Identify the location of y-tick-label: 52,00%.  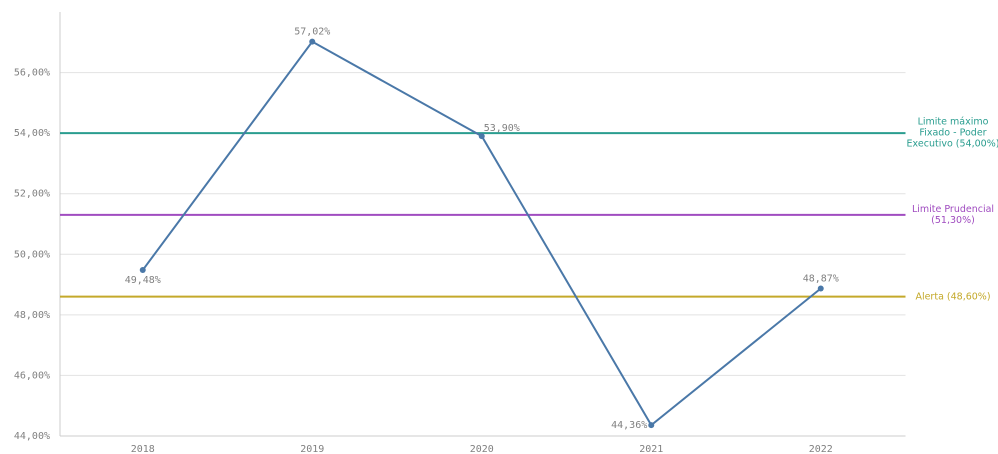
(32, 194).